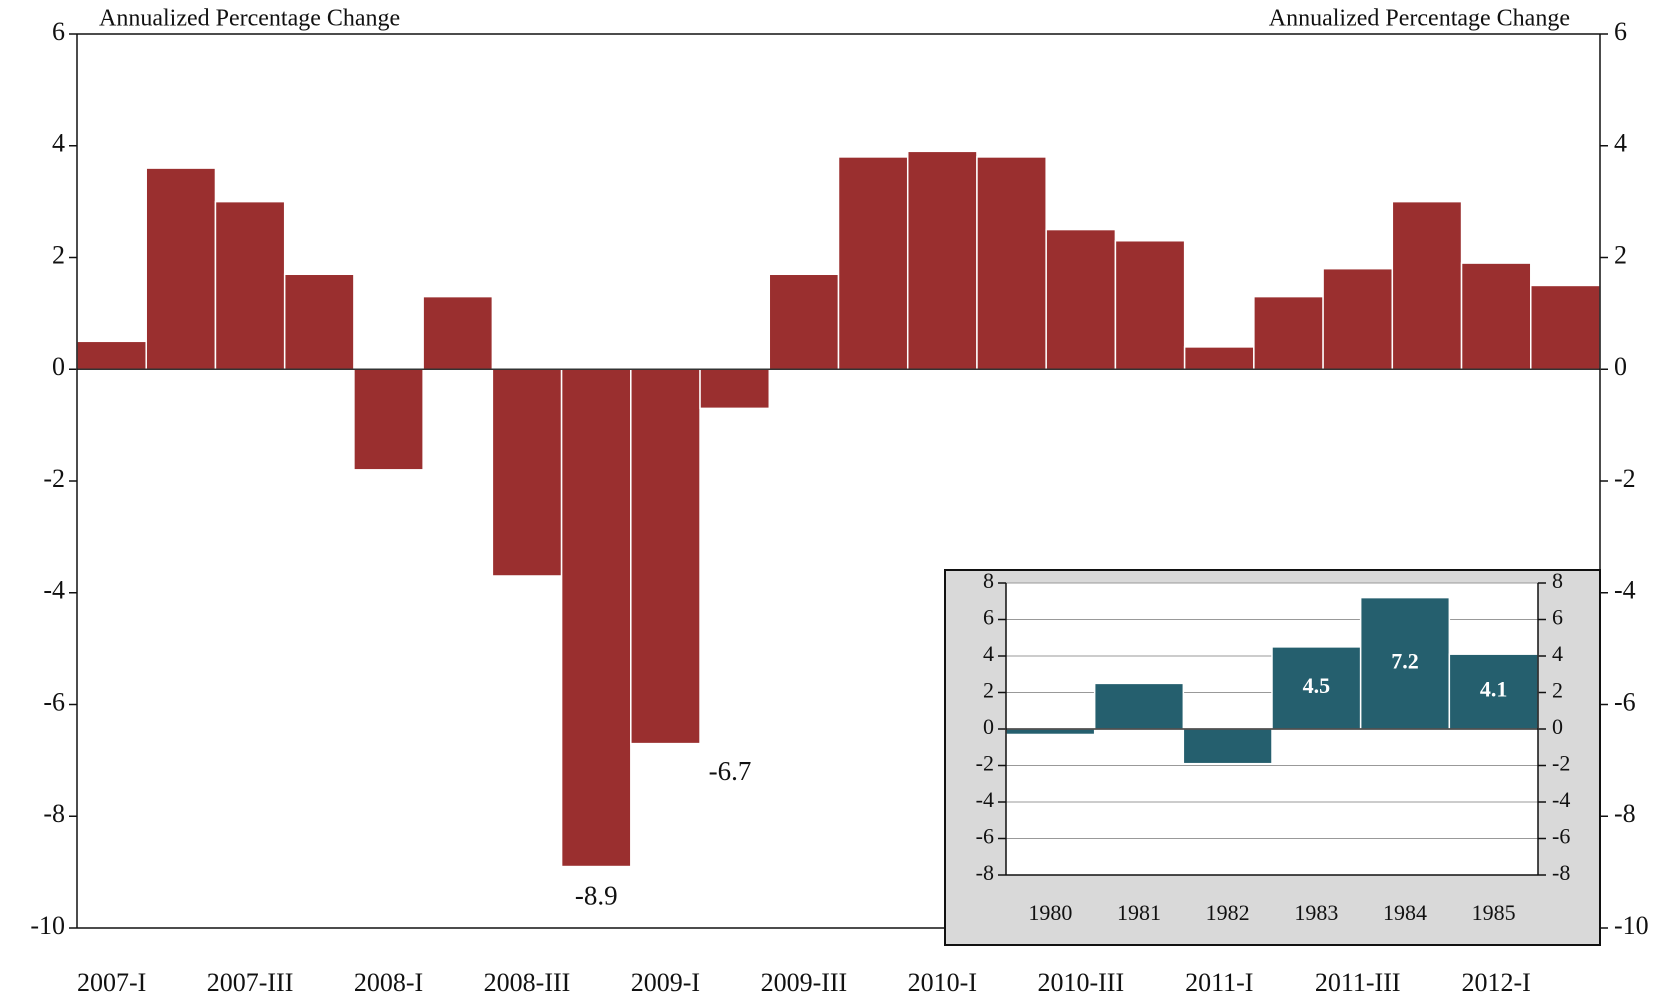 This screenshot has width=1675, height=995. Describe the element at coordinates (249, 19) in the screenshot. I see `y-axis-label: Annualized Percentage Change` at that location.